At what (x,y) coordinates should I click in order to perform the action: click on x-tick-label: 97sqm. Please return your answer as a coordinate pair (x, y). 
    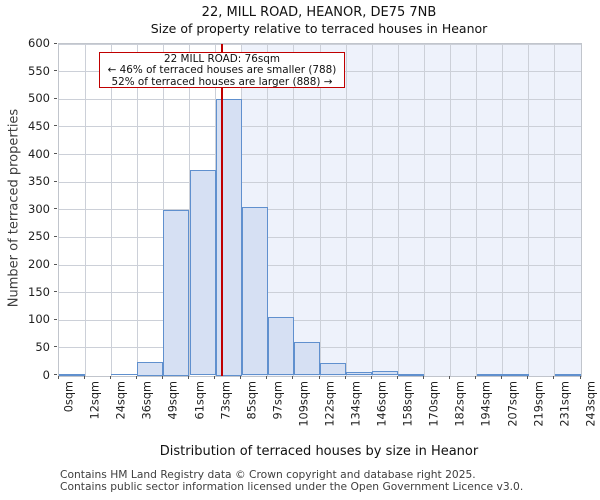
    Looking at the image, I should click on (278, 399).